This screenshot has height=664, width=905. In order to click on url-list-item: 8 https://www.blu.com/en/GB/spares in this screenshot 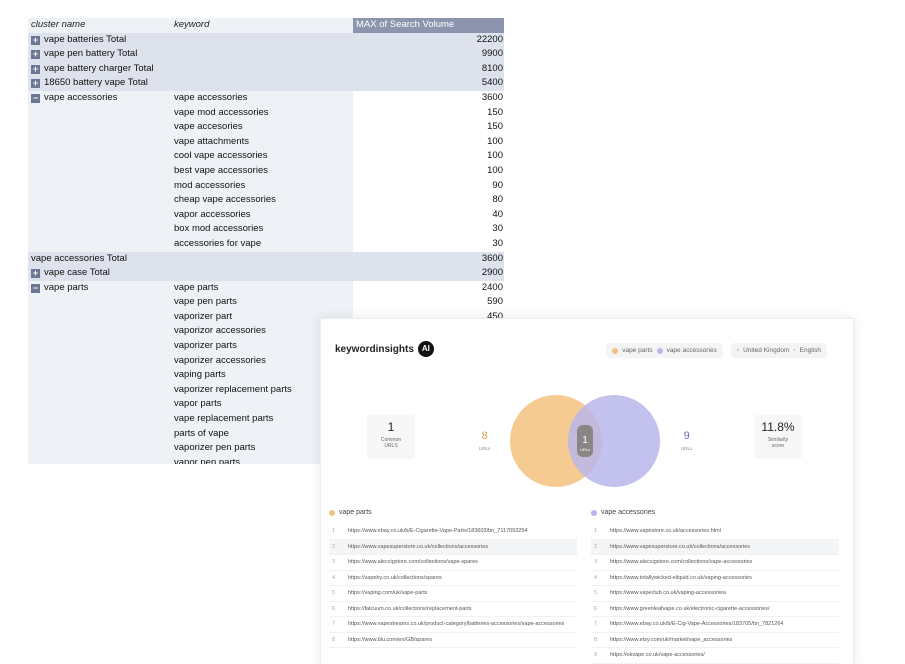, I will do `click(453, 640)`.